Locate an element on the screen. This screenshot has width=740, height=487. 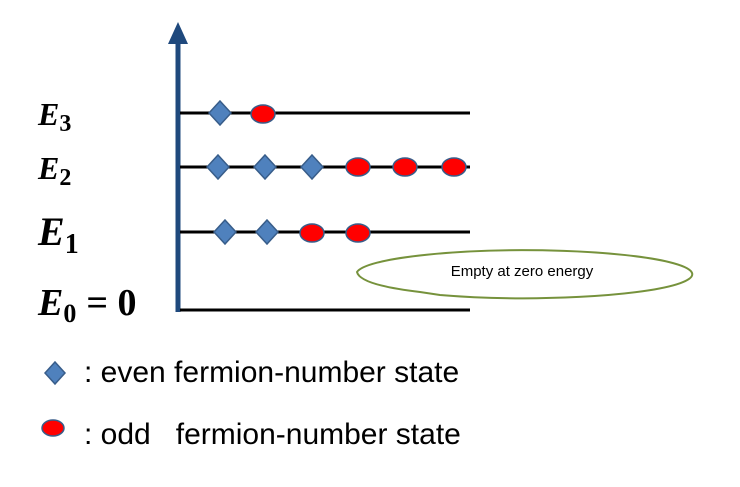
callout-text: Empty at zero energy is located at coordinates (522, 271).